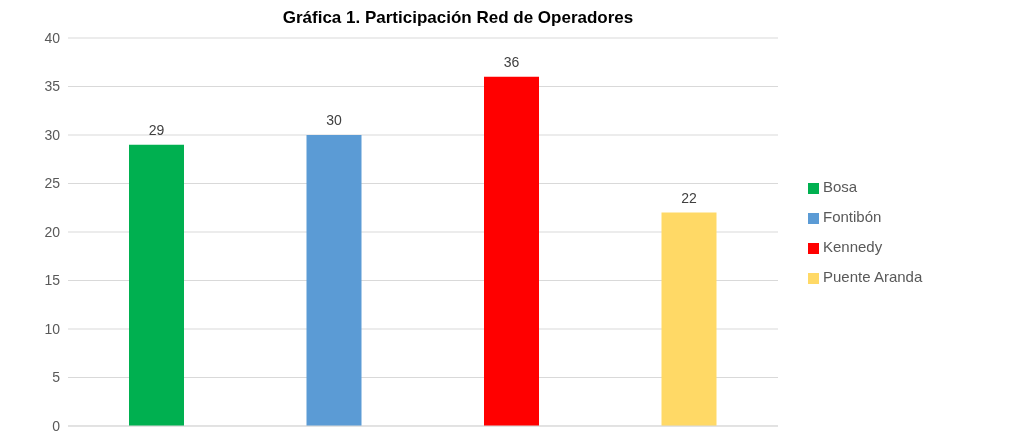  I want to click on data-label: 30, so click(334, 120).